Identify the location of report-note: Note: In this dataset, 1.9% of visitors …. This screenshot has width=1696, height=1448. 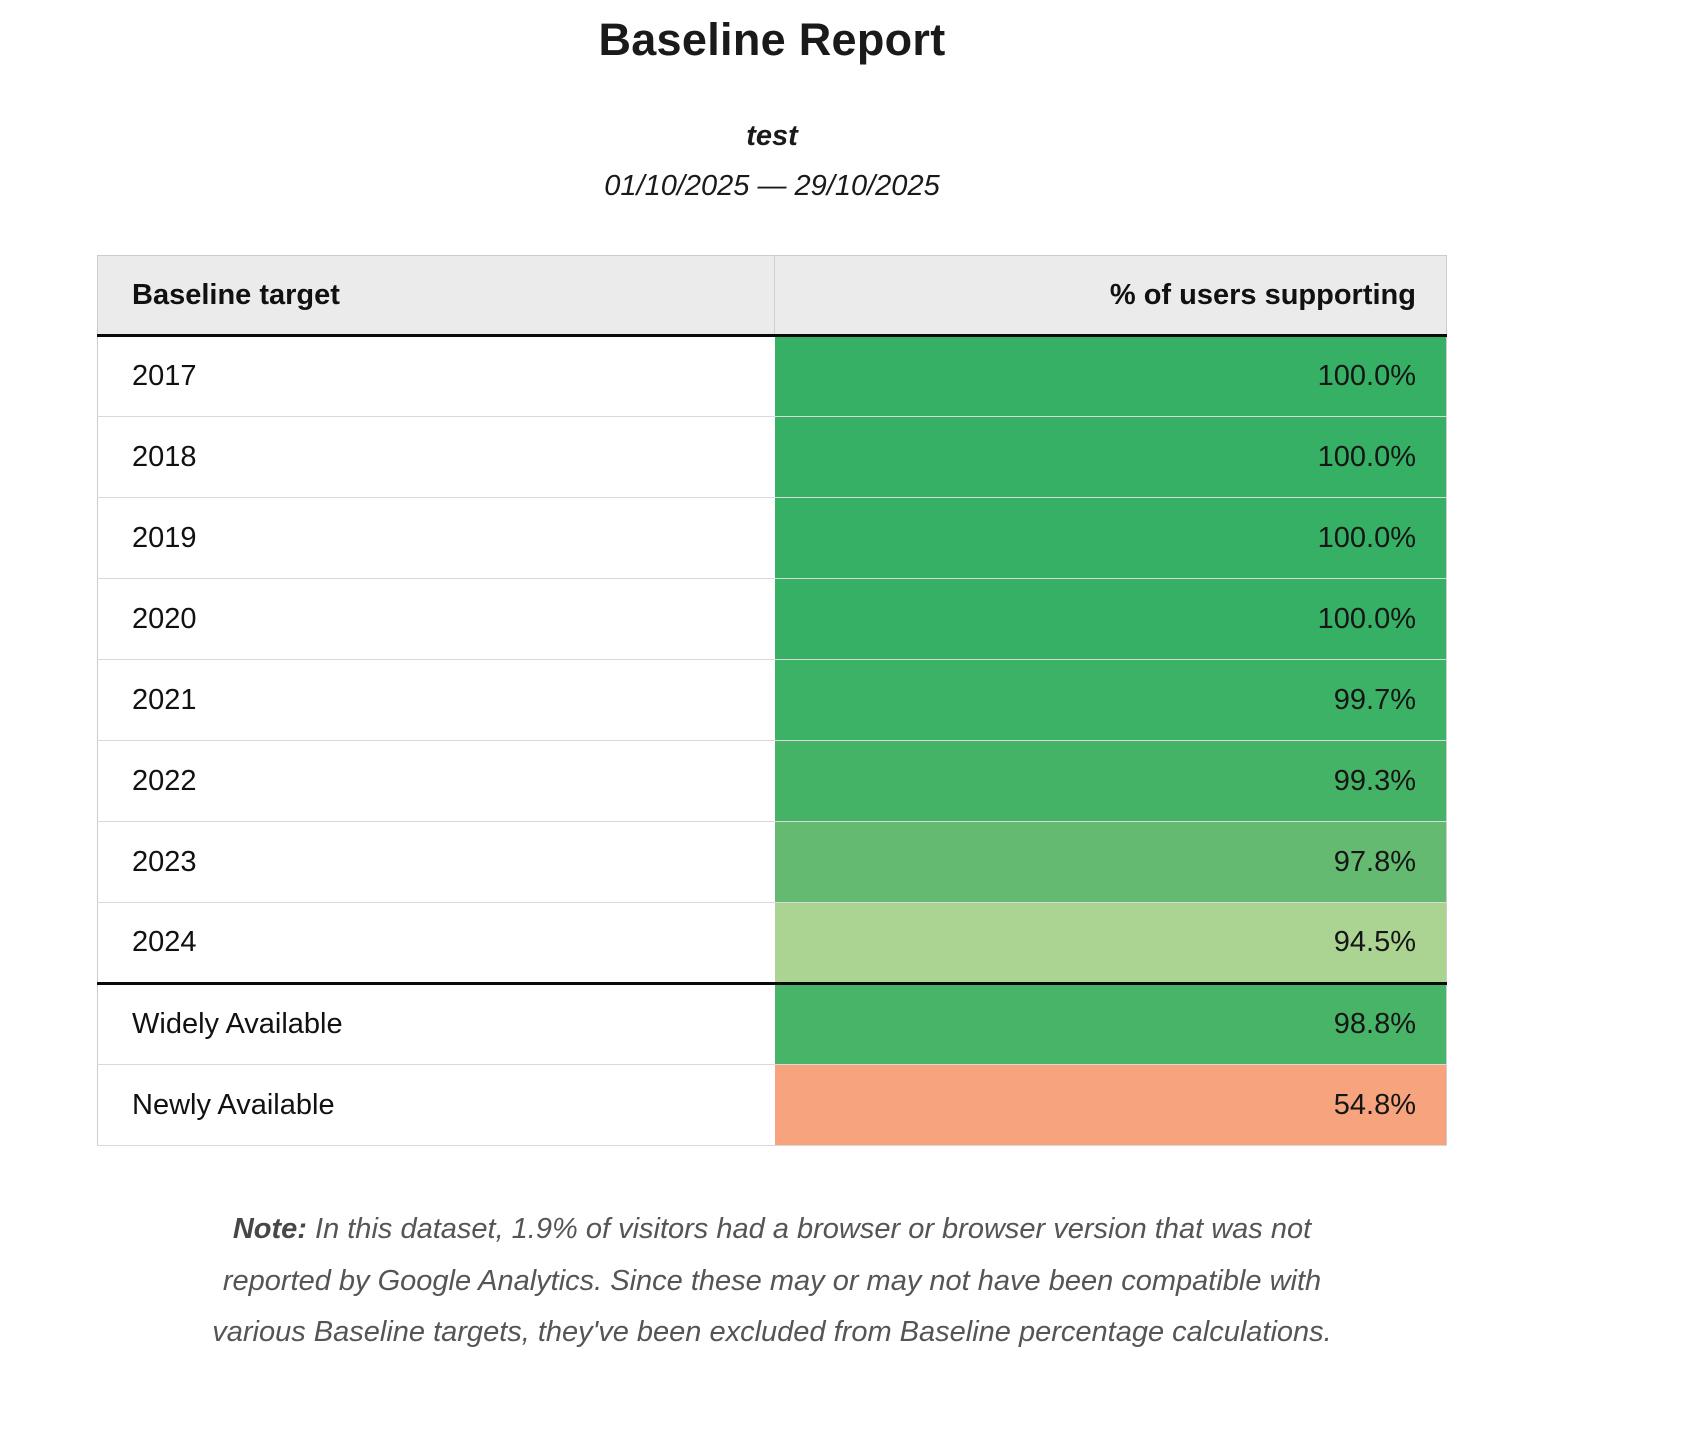
(772, 1311).